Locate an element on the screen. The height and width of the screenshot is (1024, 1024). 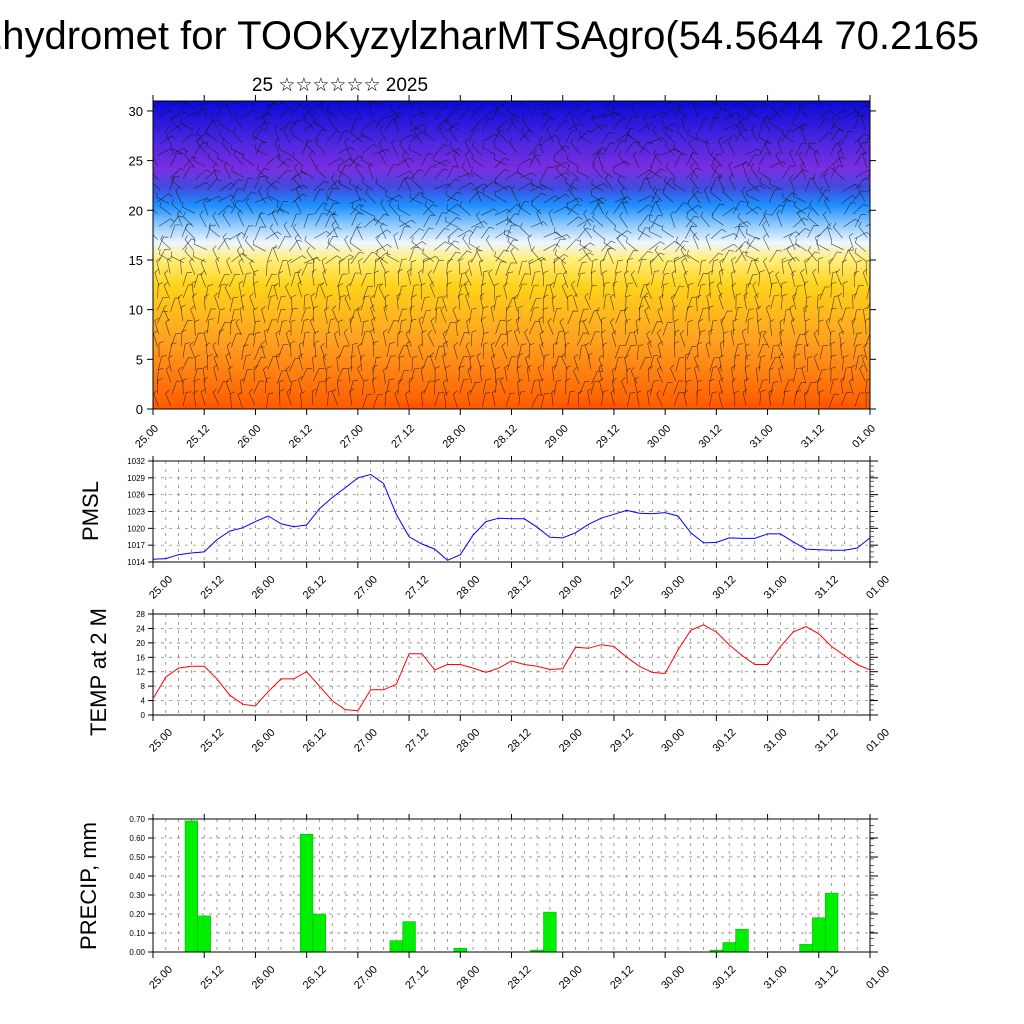
warm-cores is located at coordinates (511, 365).